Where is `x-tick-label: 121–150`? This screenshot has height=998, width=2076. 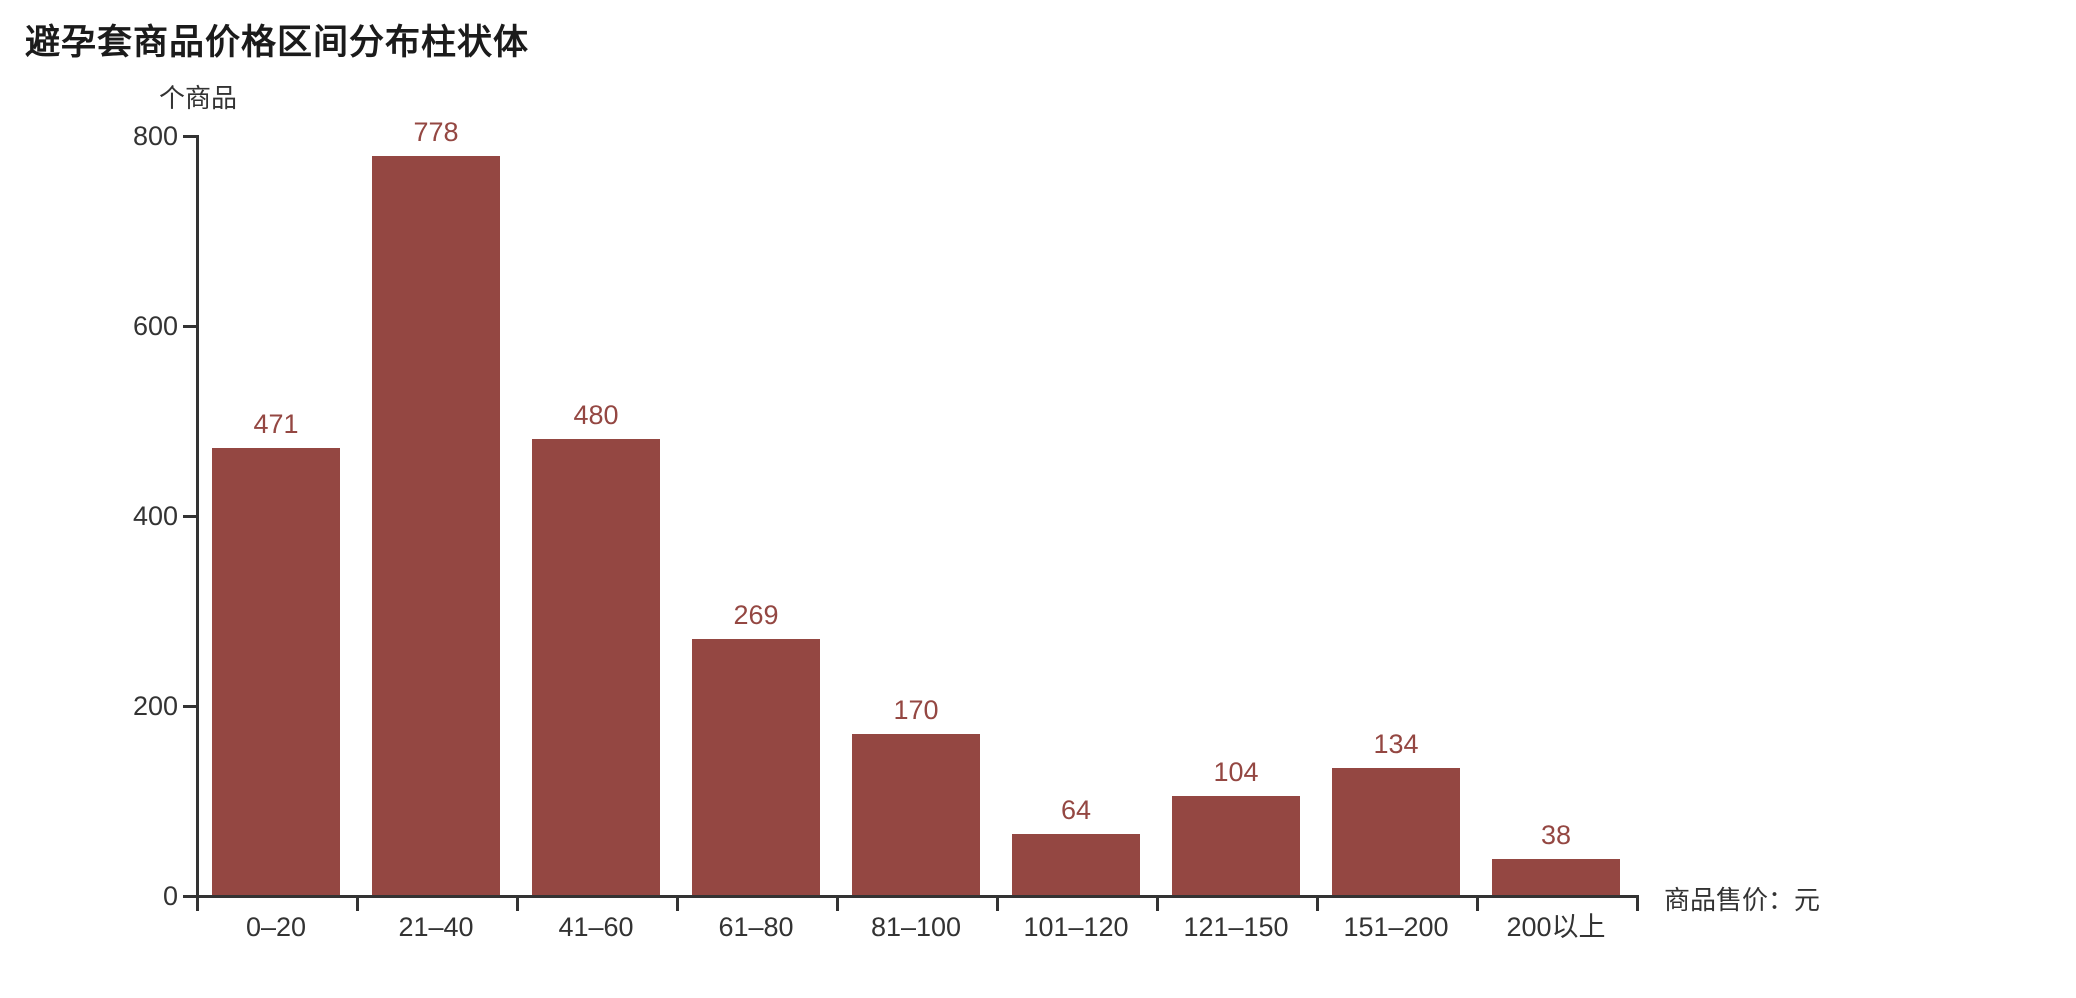
x-tick-label: 121–150 is located at coordinates (1236, 927).